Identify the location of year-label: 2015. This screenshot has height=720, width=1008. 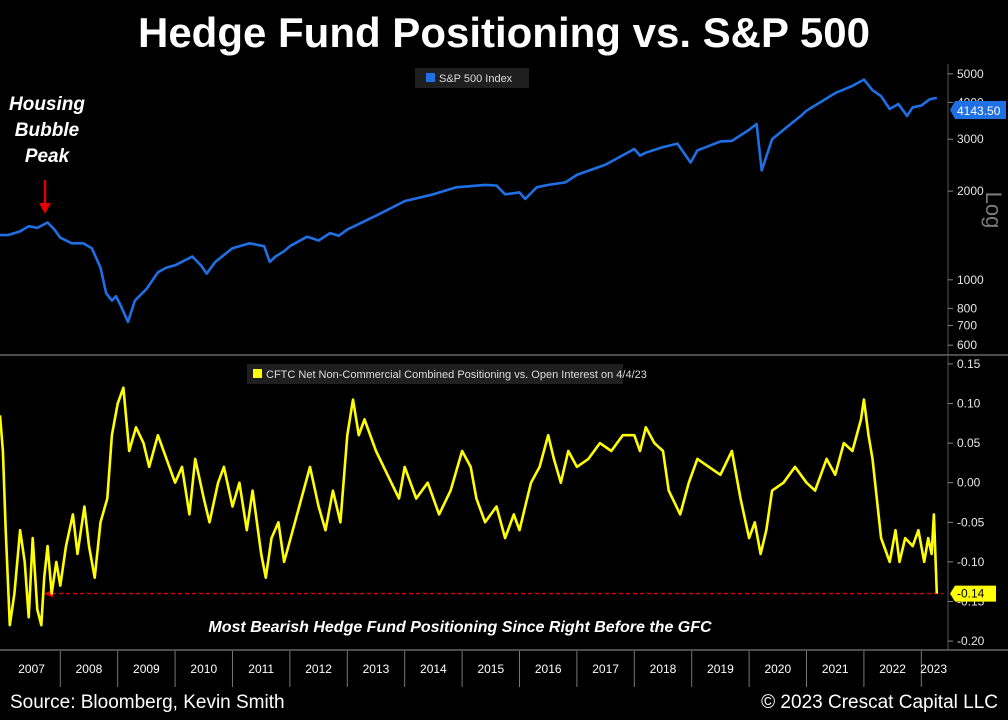
(490, 669).